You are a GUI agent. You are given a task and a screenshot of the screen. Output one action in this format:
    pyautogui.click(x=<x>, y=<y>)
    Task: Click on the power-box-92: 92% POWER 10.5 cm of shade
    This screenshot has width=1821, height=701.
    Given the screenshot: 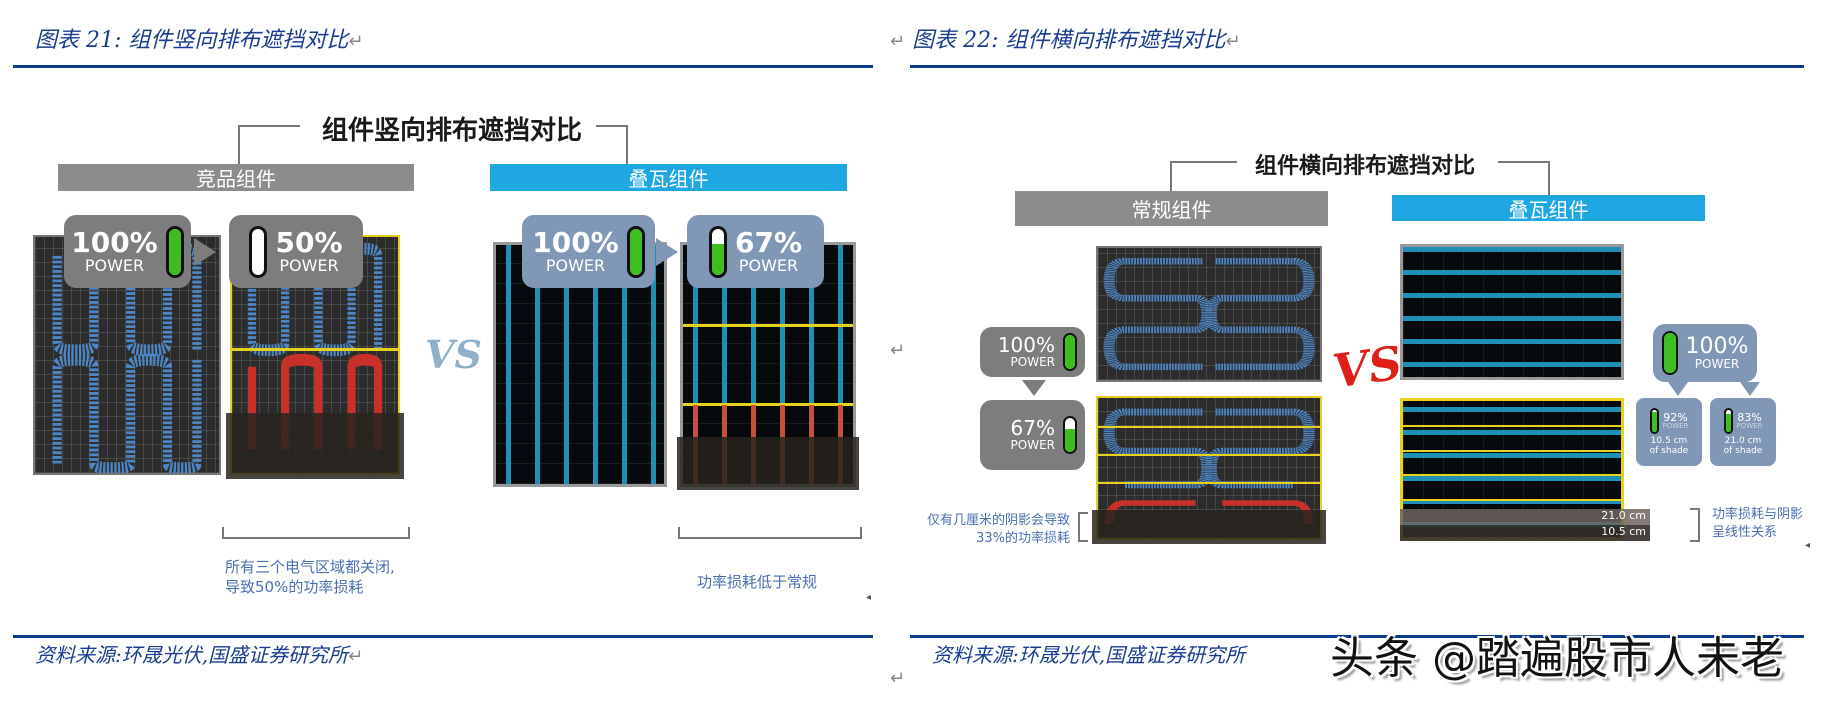 What is the action you would take?
    pyautogui.click(x=1669, y=432)
    